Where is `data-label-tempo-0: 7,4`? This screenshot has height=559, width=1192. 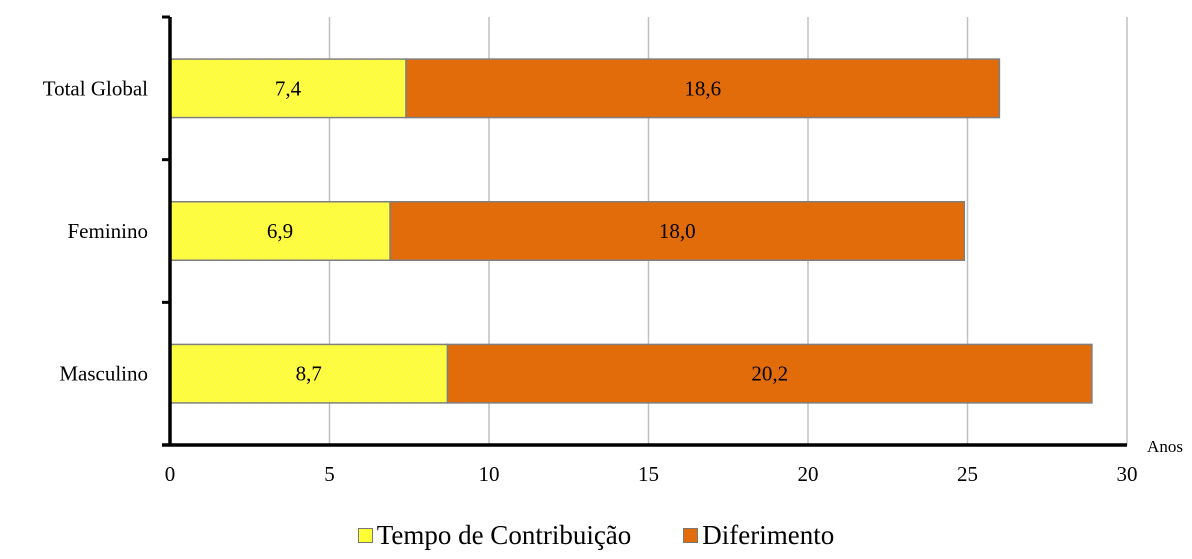 data-label-tempo-0: 7,4 is located at coordinates (288, 88).